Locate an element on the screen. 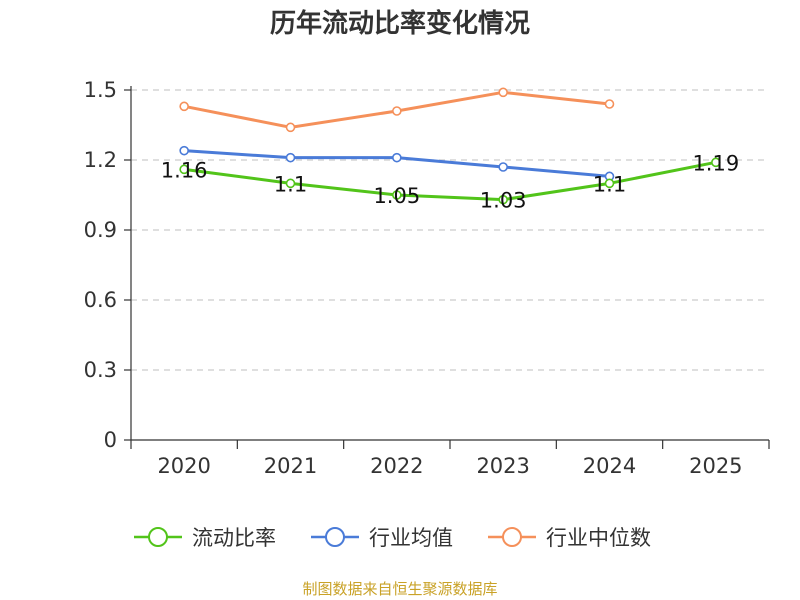  x-tick-label: 2024 is located at coordinates (609, 466).